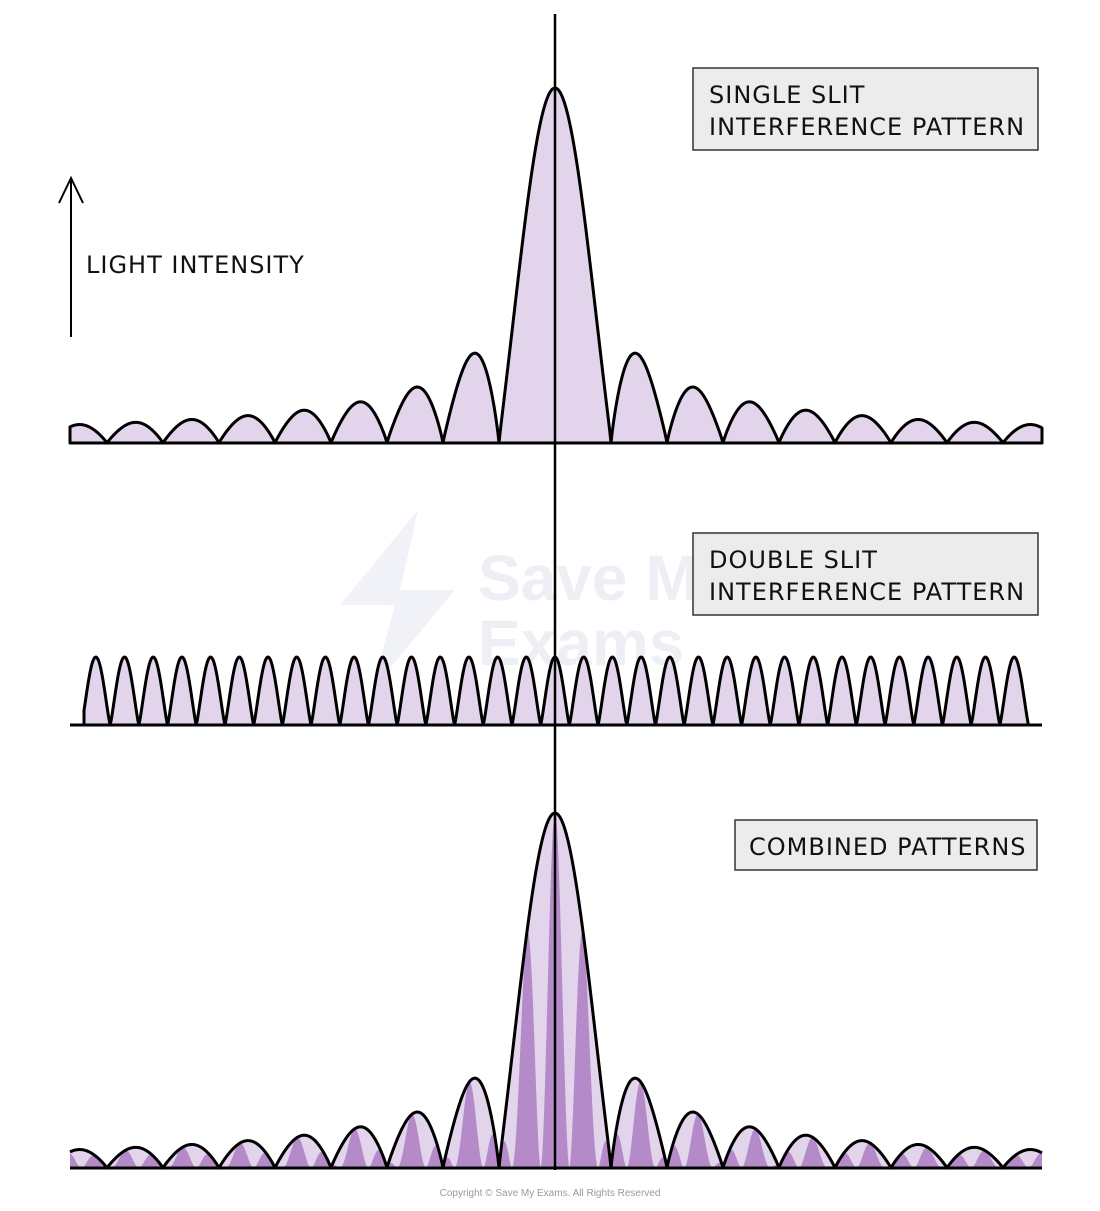  I want to click on single-slit-label-line2: INTERFERENCE PATTERN, so click(867, 127).